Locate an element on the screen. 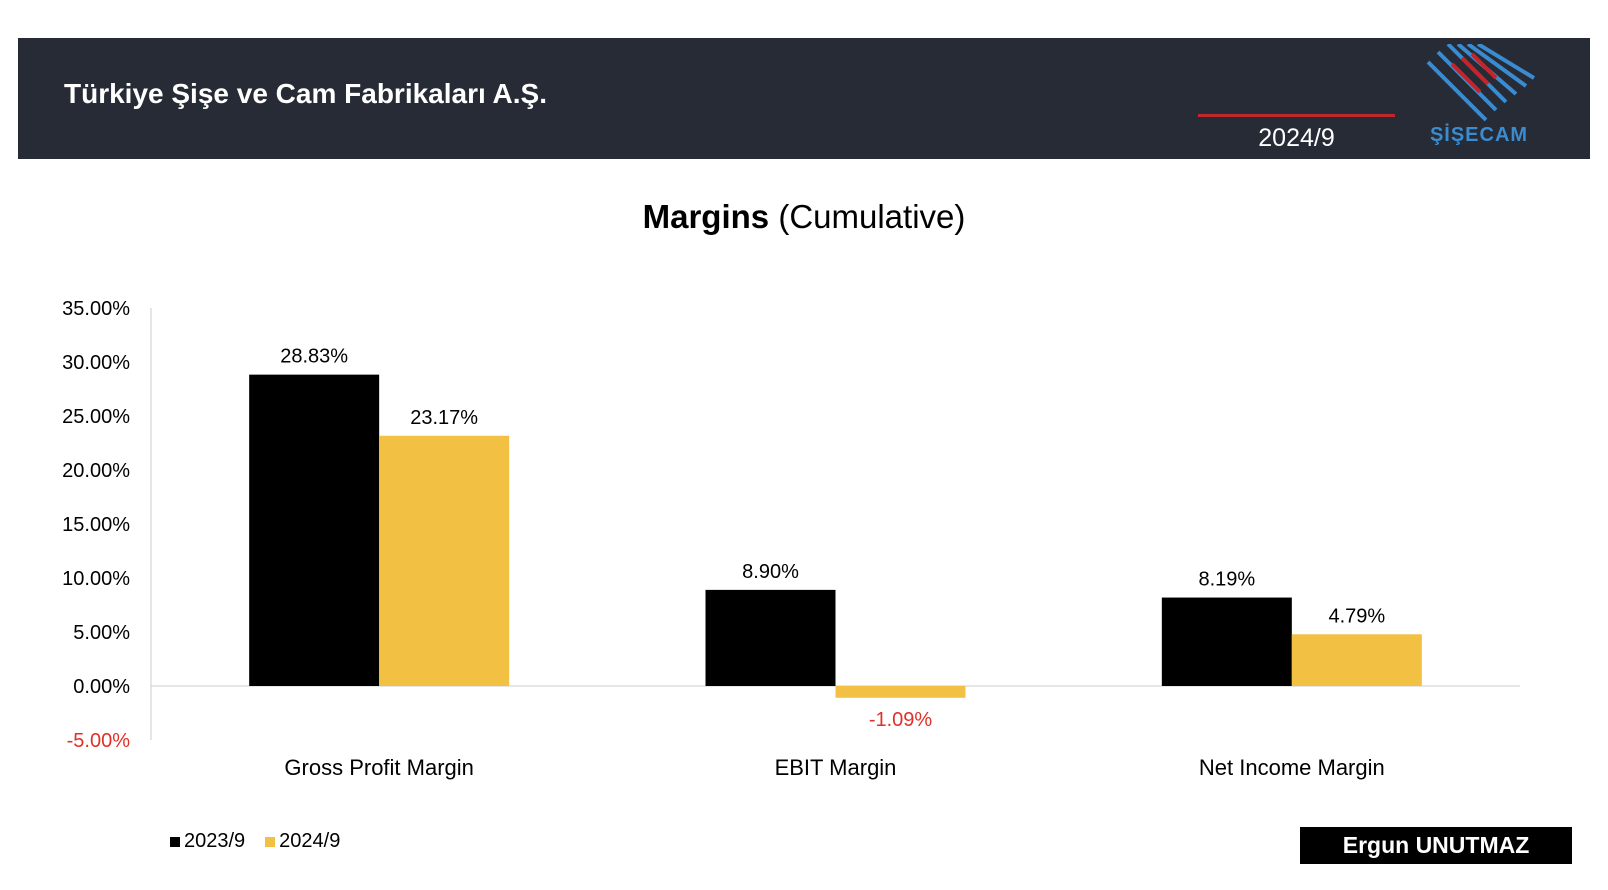  period-label: 2024/9 is located at coordinates (1296, 138).